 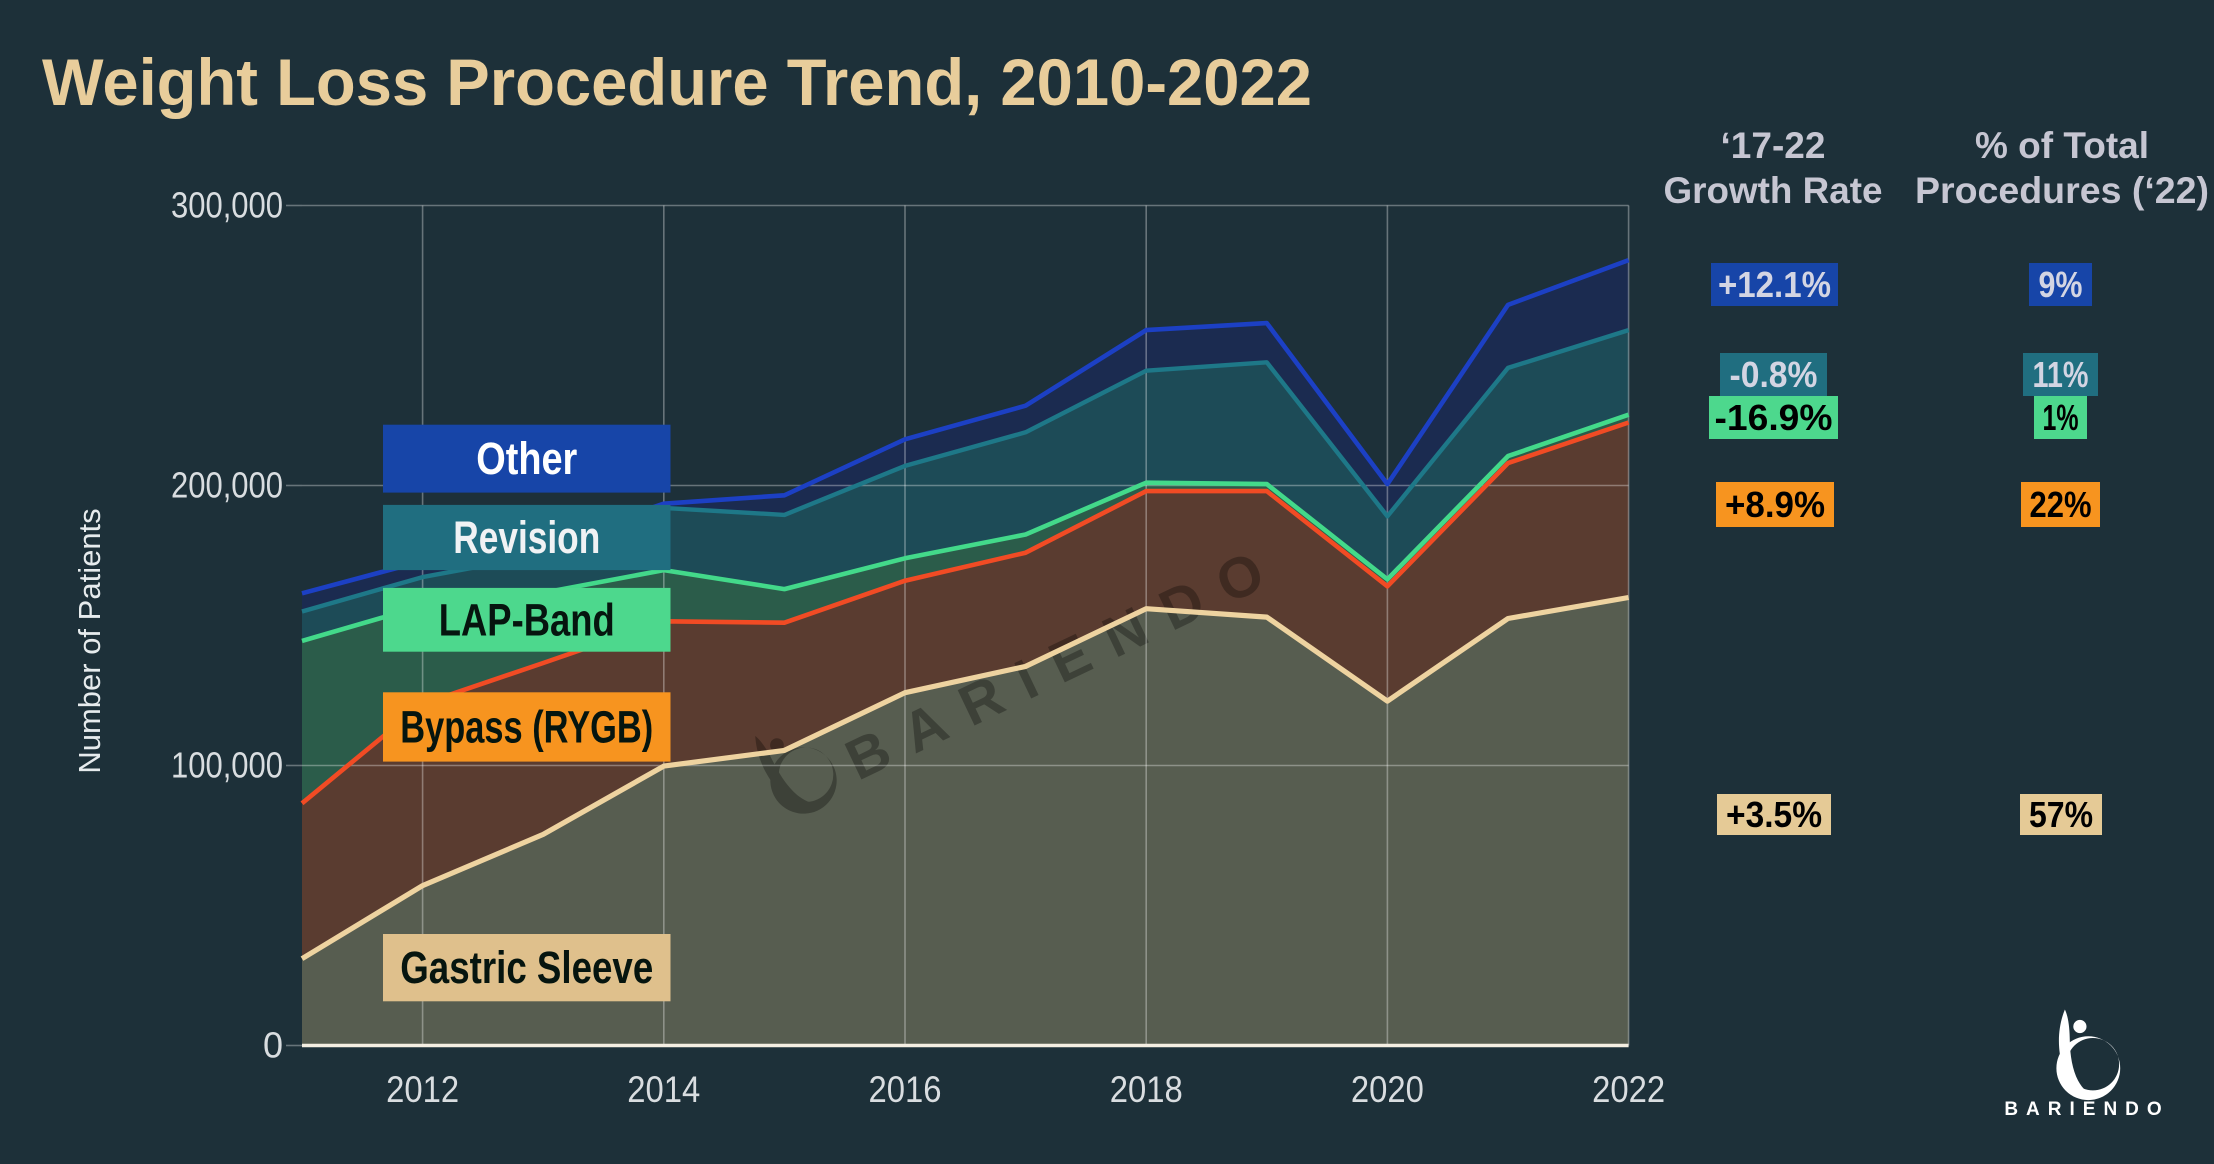 What do you see at coordinates (905, 1089) in the screenshot?
I see `svg-text: 2016` at bounding box center [905, 1089].